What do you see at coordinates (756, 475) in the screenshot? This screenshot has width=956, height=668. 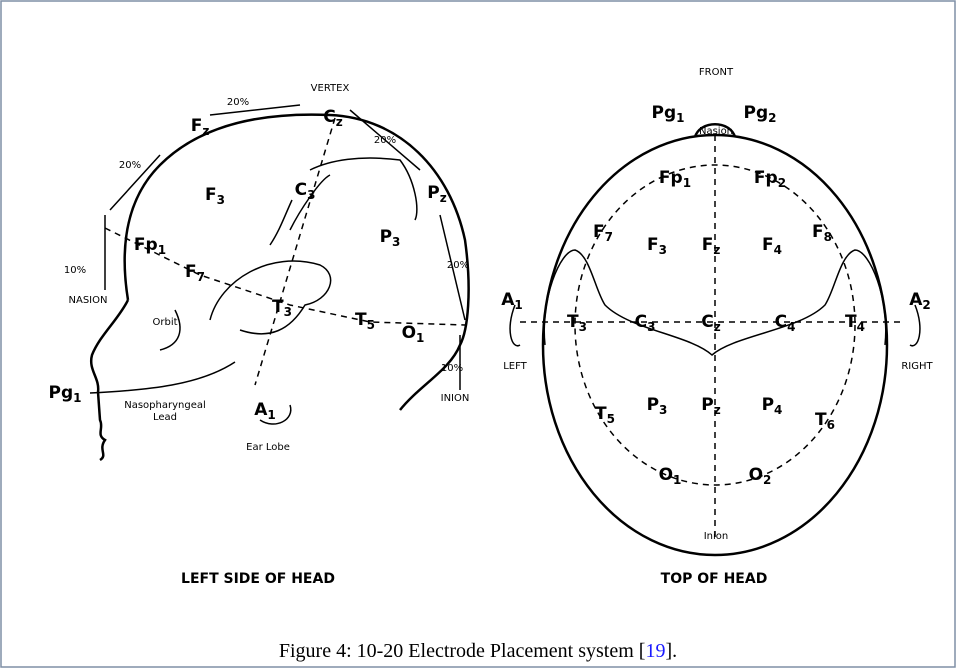 I see `label-text: O` at bounding box center [756, 475].